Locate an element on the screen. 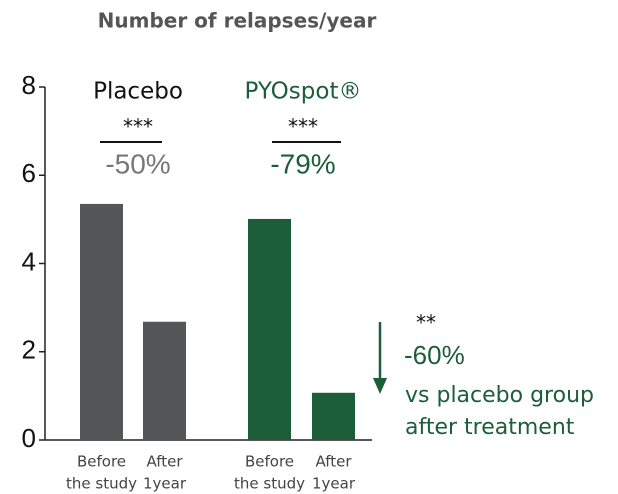 The image size is (618, 494). comparison-text: after treatment is located at coordinates (490, 427).